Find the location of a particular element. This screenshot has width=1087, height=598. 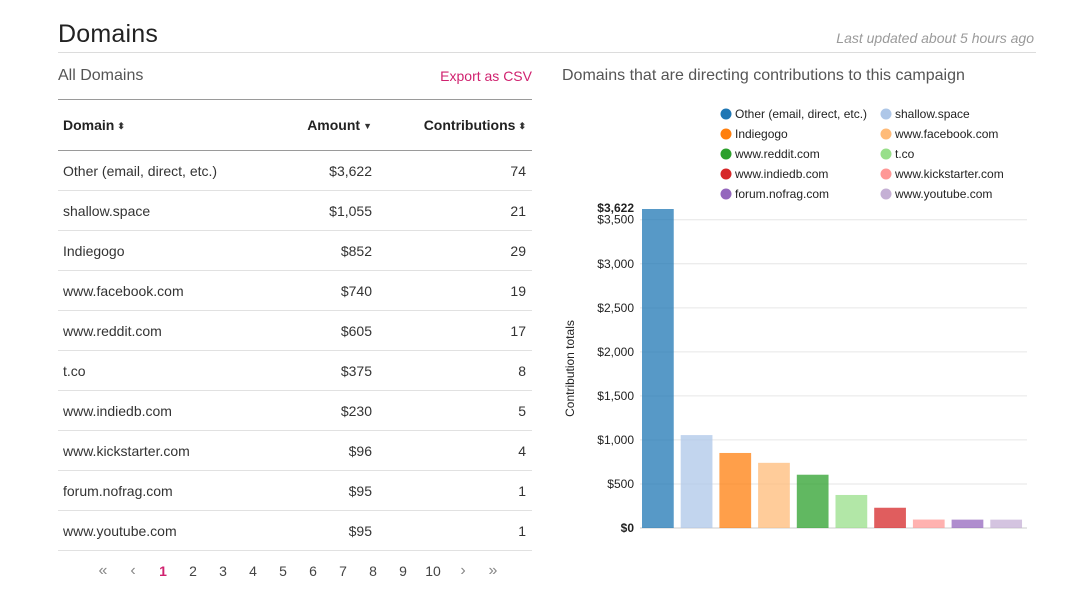

y-max-label: $3,622 is located at coordinates (615, 208).